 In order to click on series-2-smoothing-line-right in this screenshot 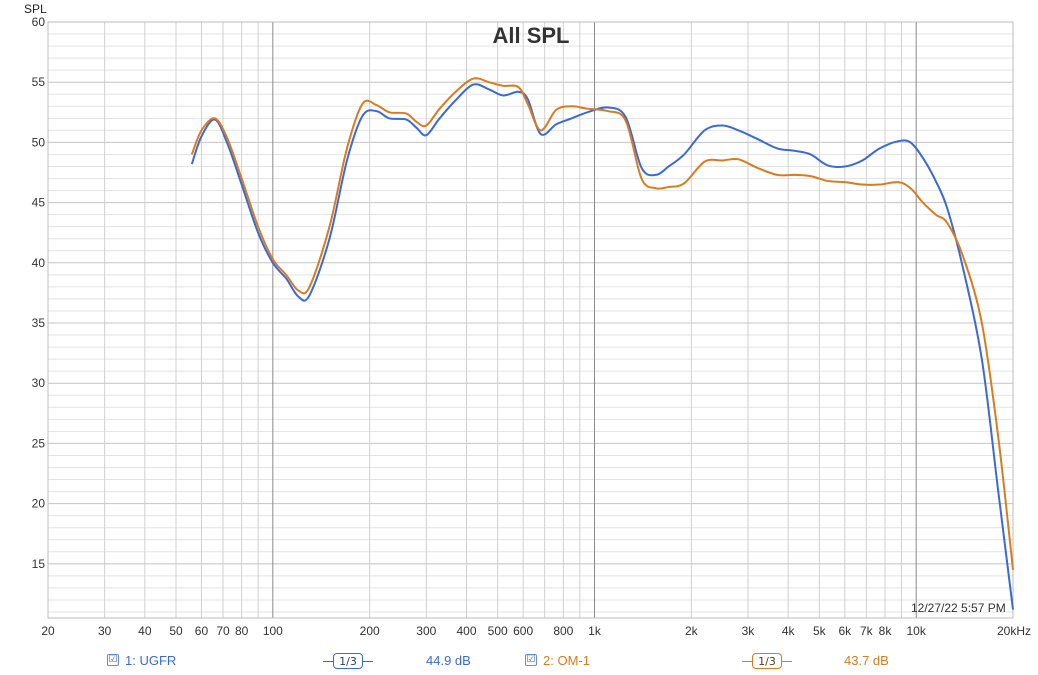, I will do `click(787, 661)`.